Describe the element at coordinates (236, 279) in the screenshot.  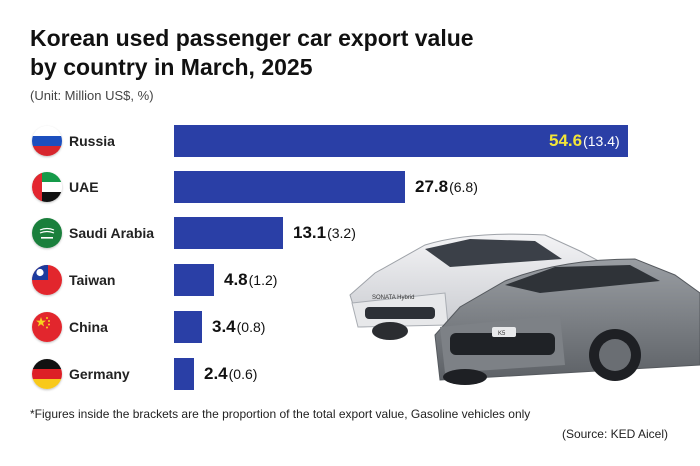
I see `bar-value: 4.8` at that location.